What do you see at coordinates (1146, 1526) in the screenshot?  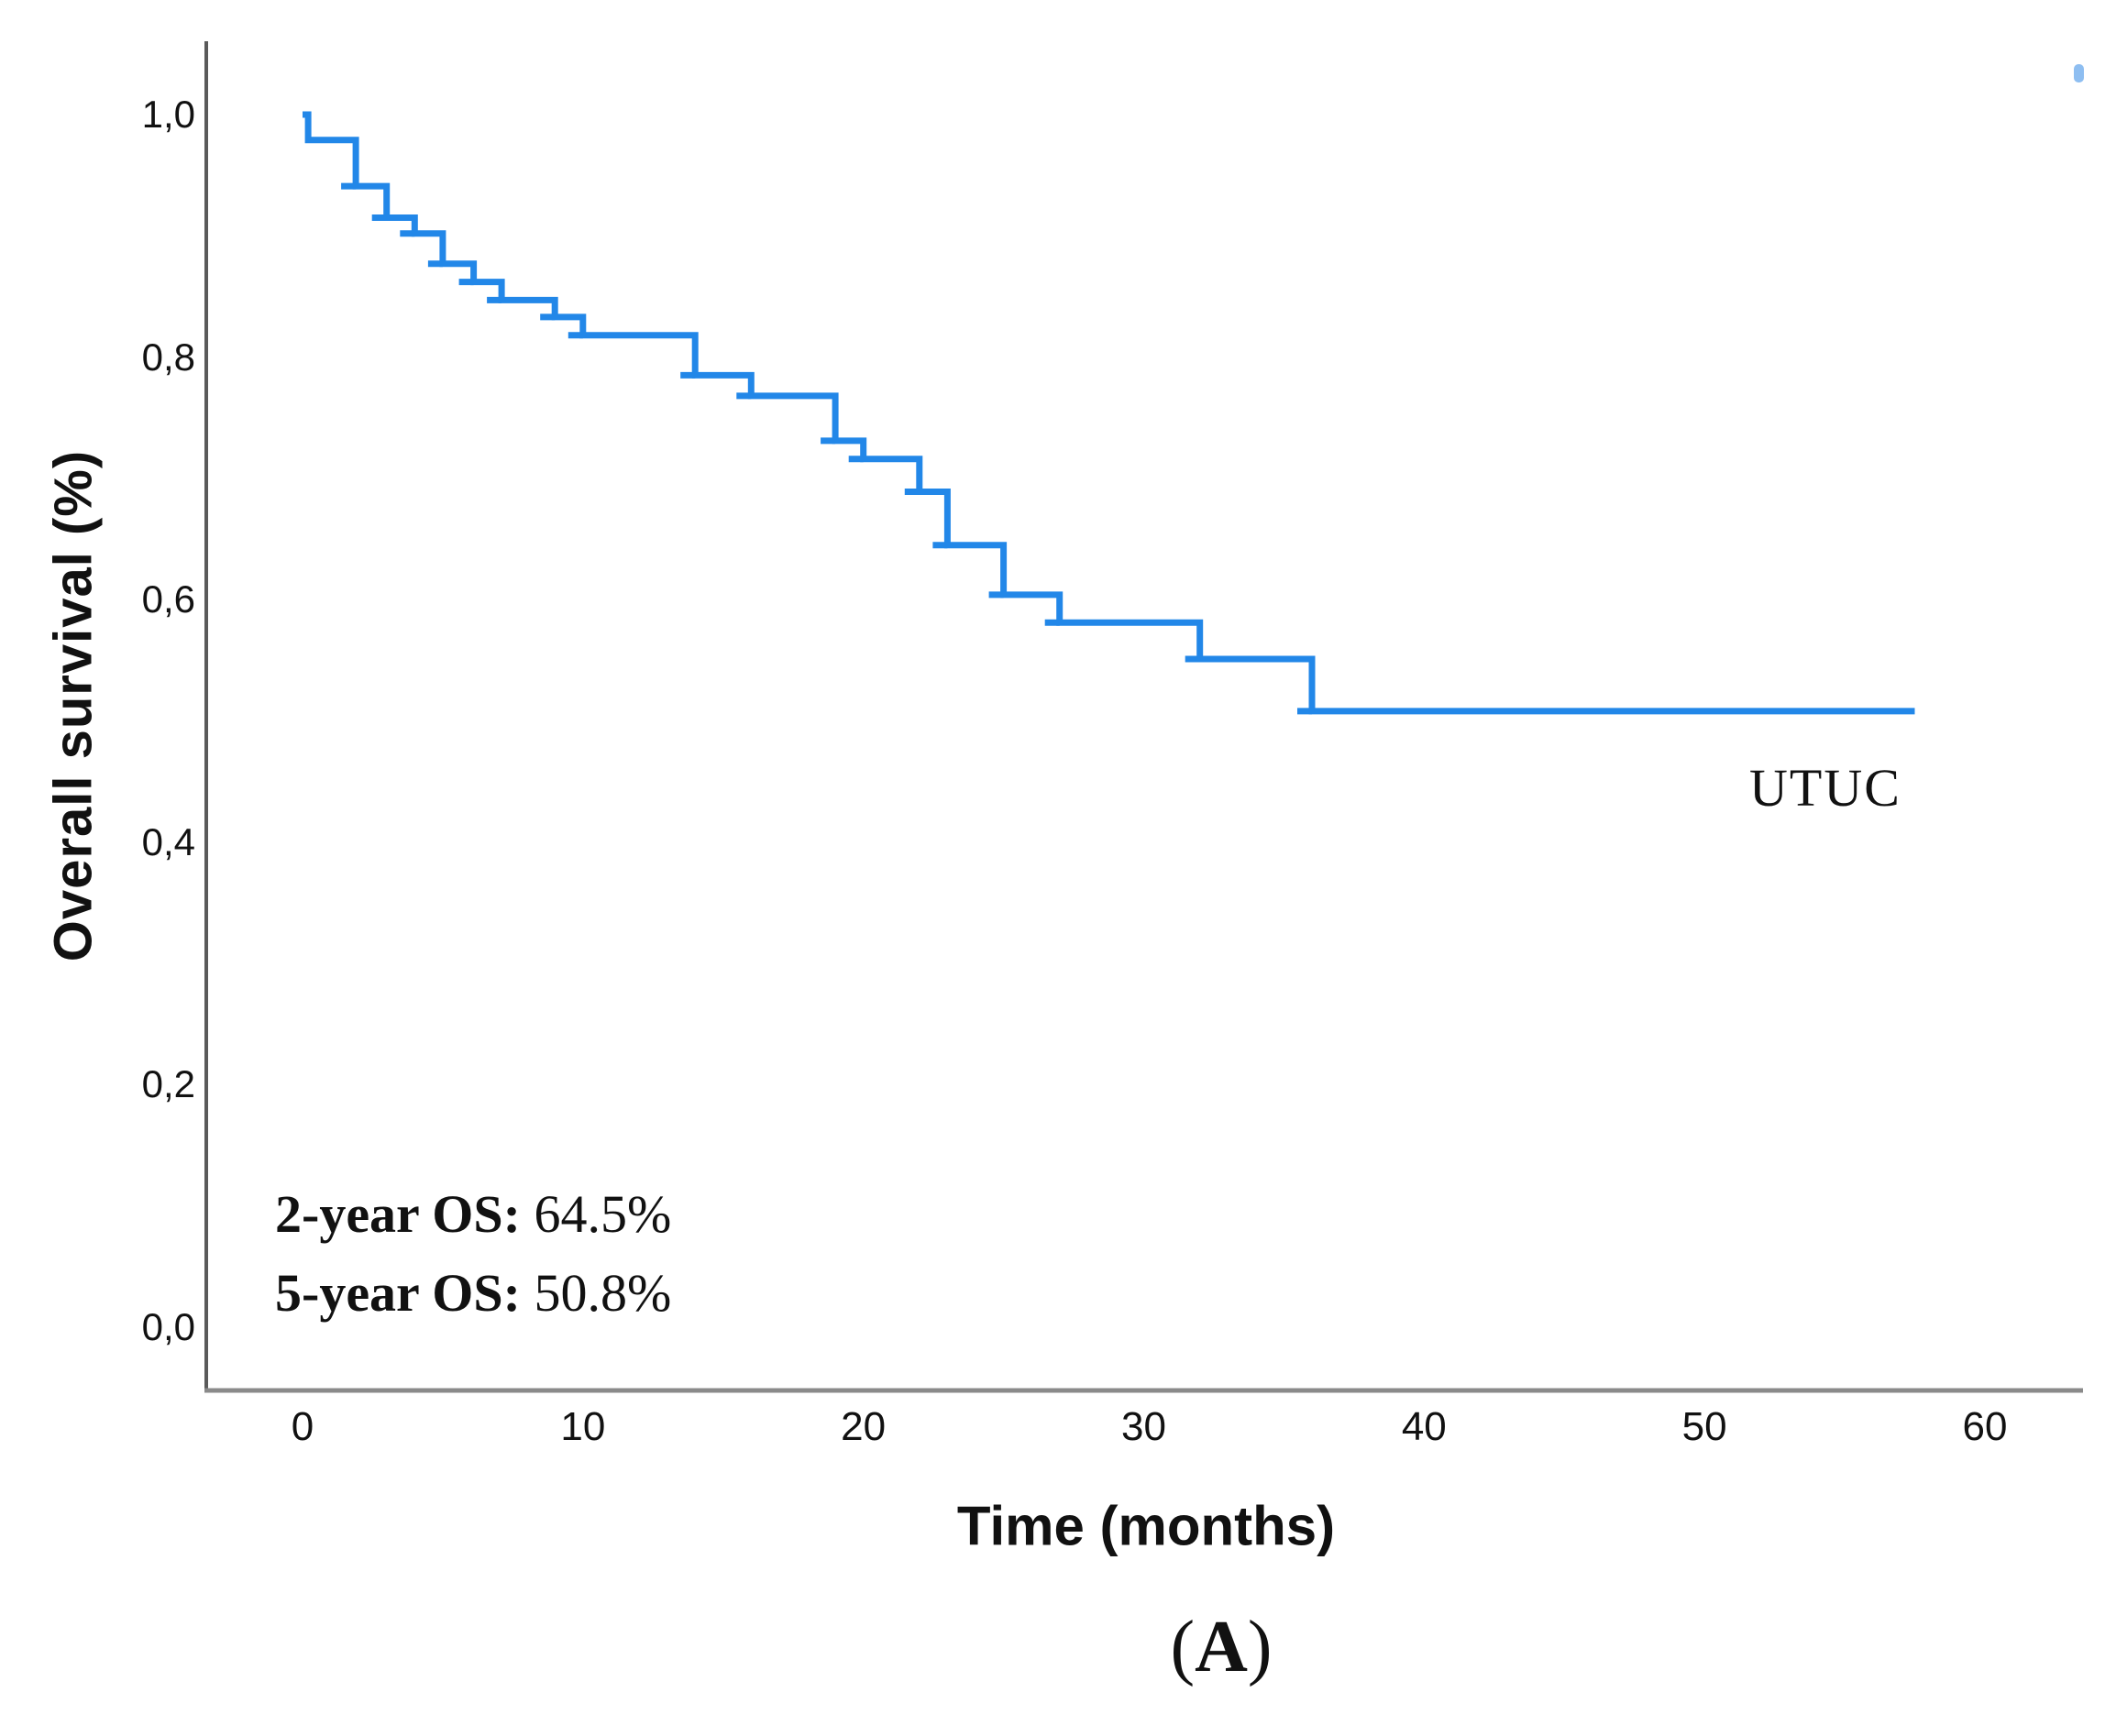 I see `x-axis-title: Time (months)` at bounding box center [1146, 1526].